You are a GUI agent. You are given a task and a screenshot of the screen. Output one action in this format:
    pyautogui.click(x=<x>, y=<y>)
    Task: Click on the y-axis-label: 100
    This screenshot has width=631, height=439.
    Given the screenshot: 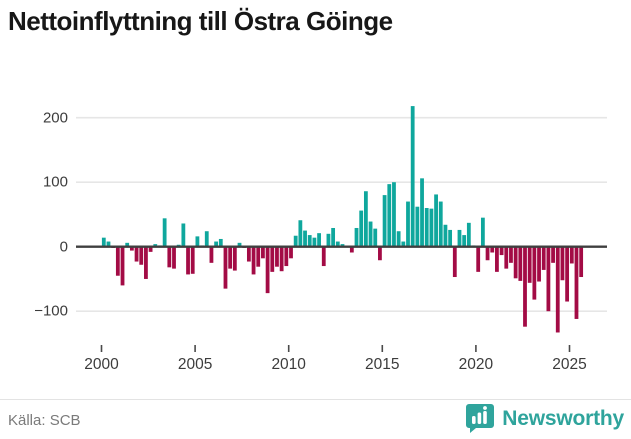 What is the action you would take?
    pyautogui.click(x=55, y=182)
    